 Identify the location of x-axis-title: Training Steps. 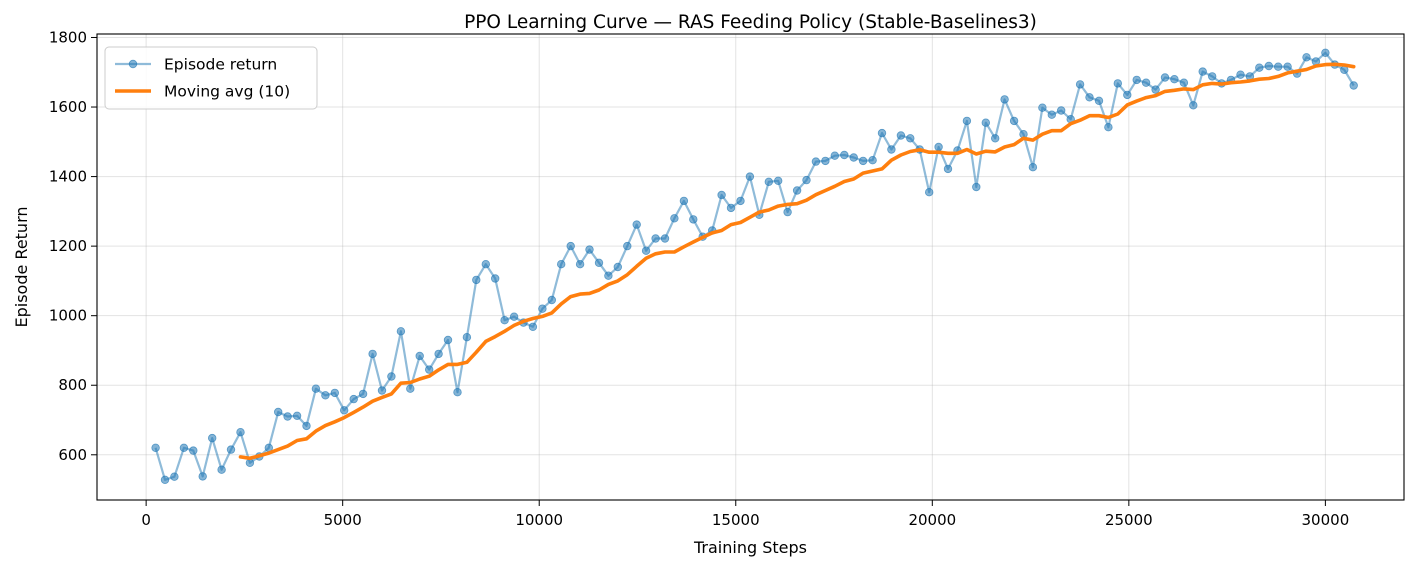
(750, 547).